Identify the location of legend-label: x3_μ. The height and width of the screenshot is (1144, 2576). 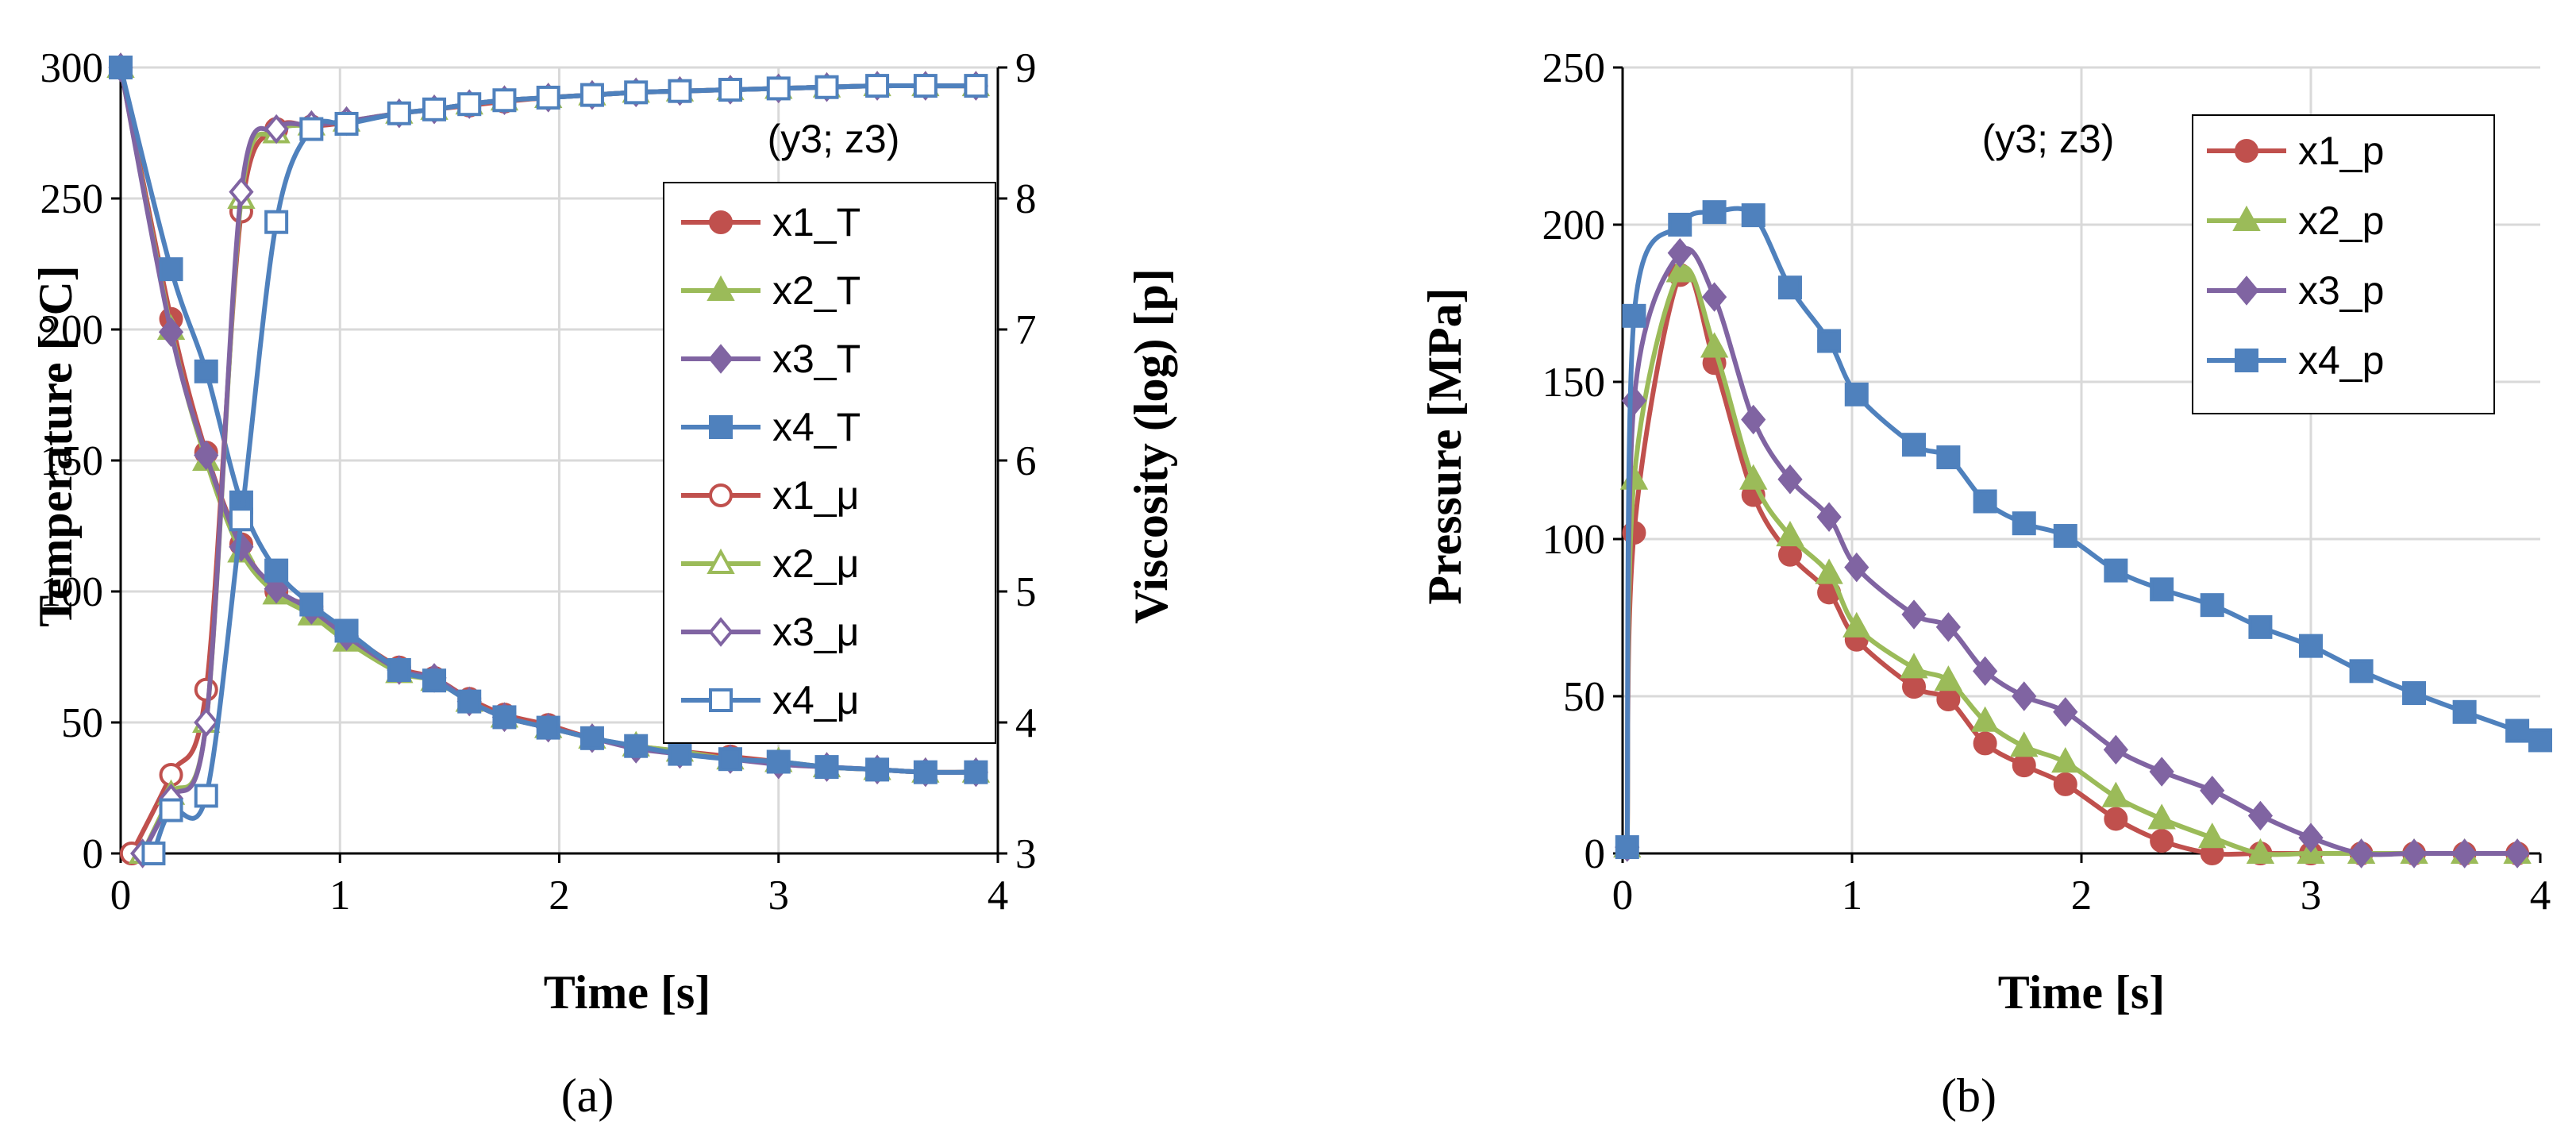
(815, 632).